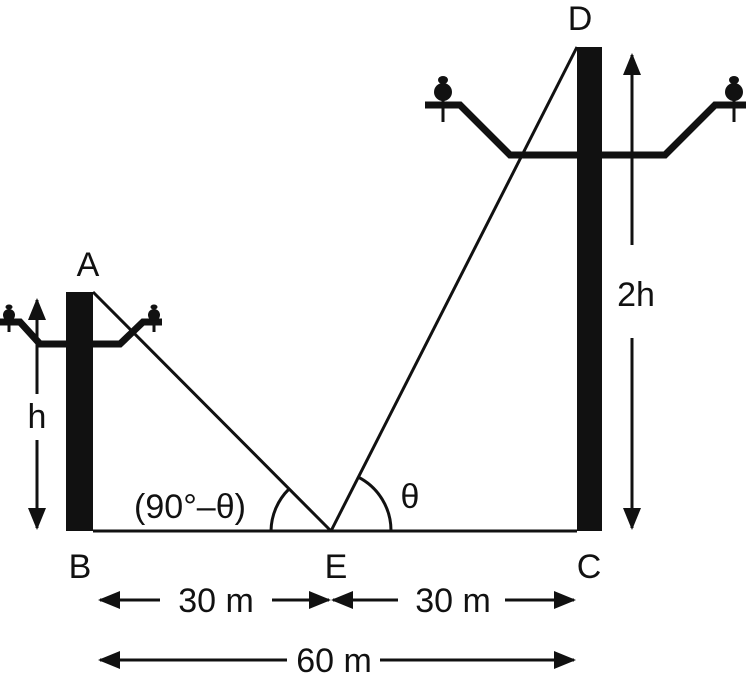 This screenshot has height=679, width=746. What do you see at coordinates (212, 411) in the screenshot?
I see `line-AE` at bounding box center [212, 411].